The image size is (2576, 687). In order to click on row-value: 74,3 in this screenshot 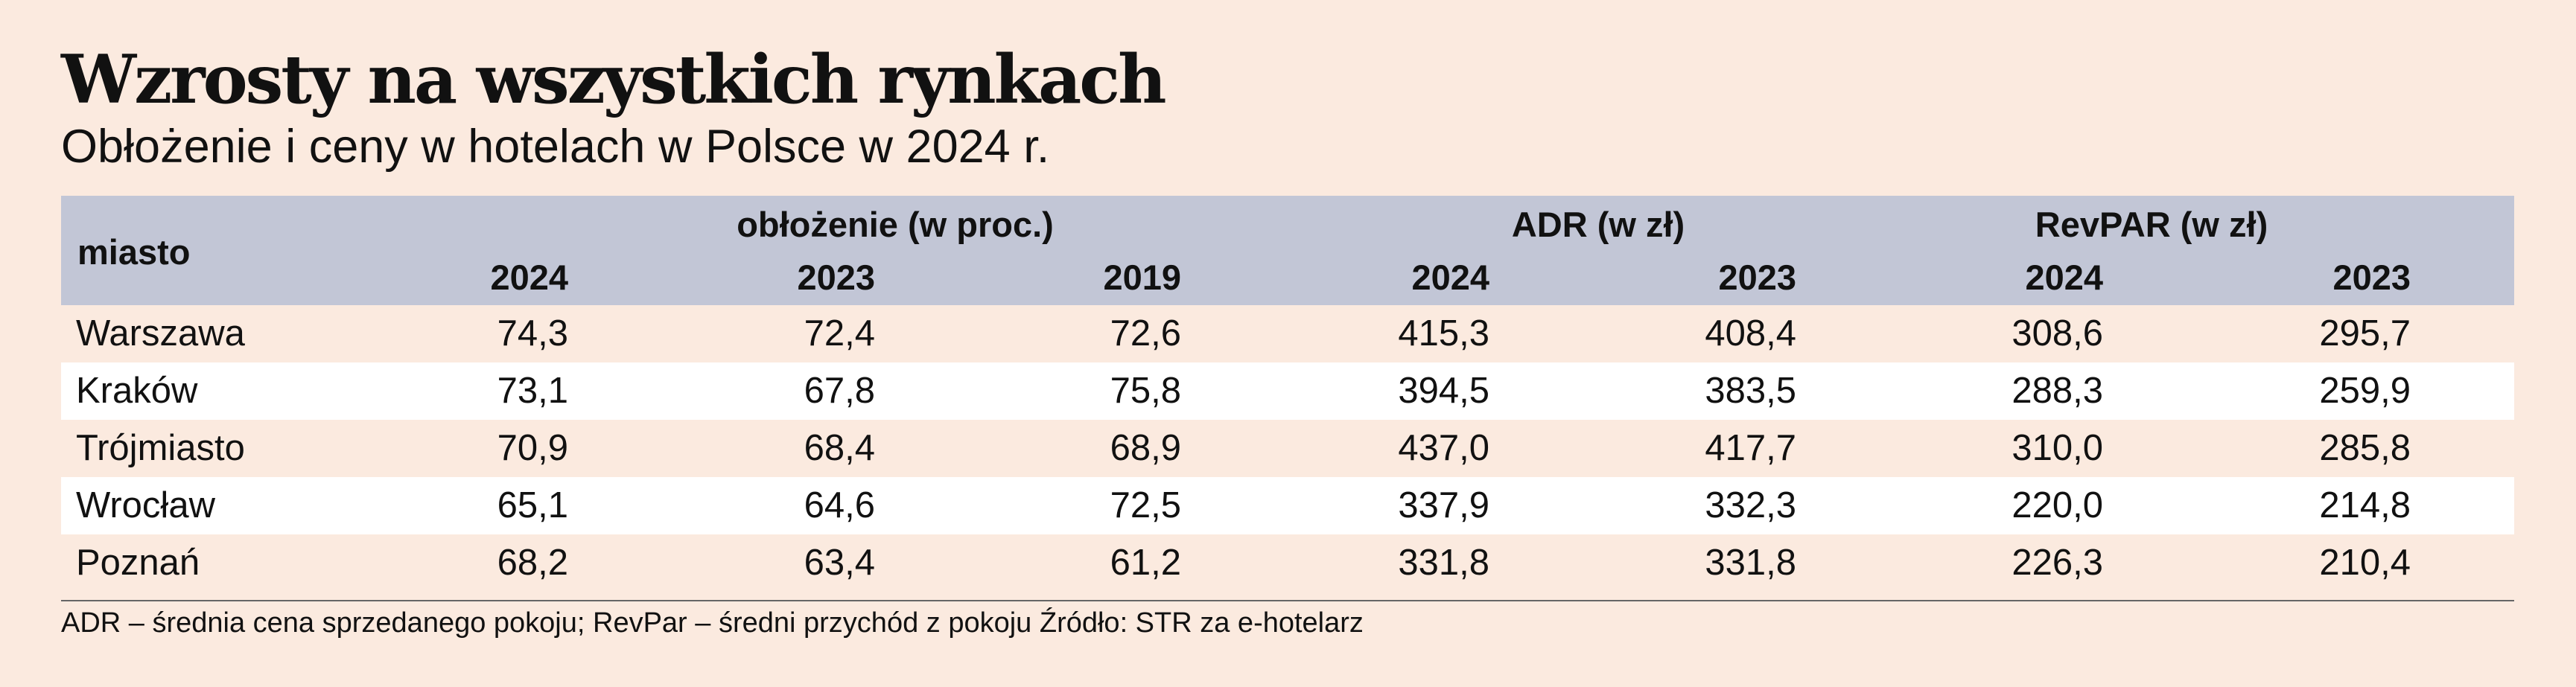, I will do `click(532, 333)`.